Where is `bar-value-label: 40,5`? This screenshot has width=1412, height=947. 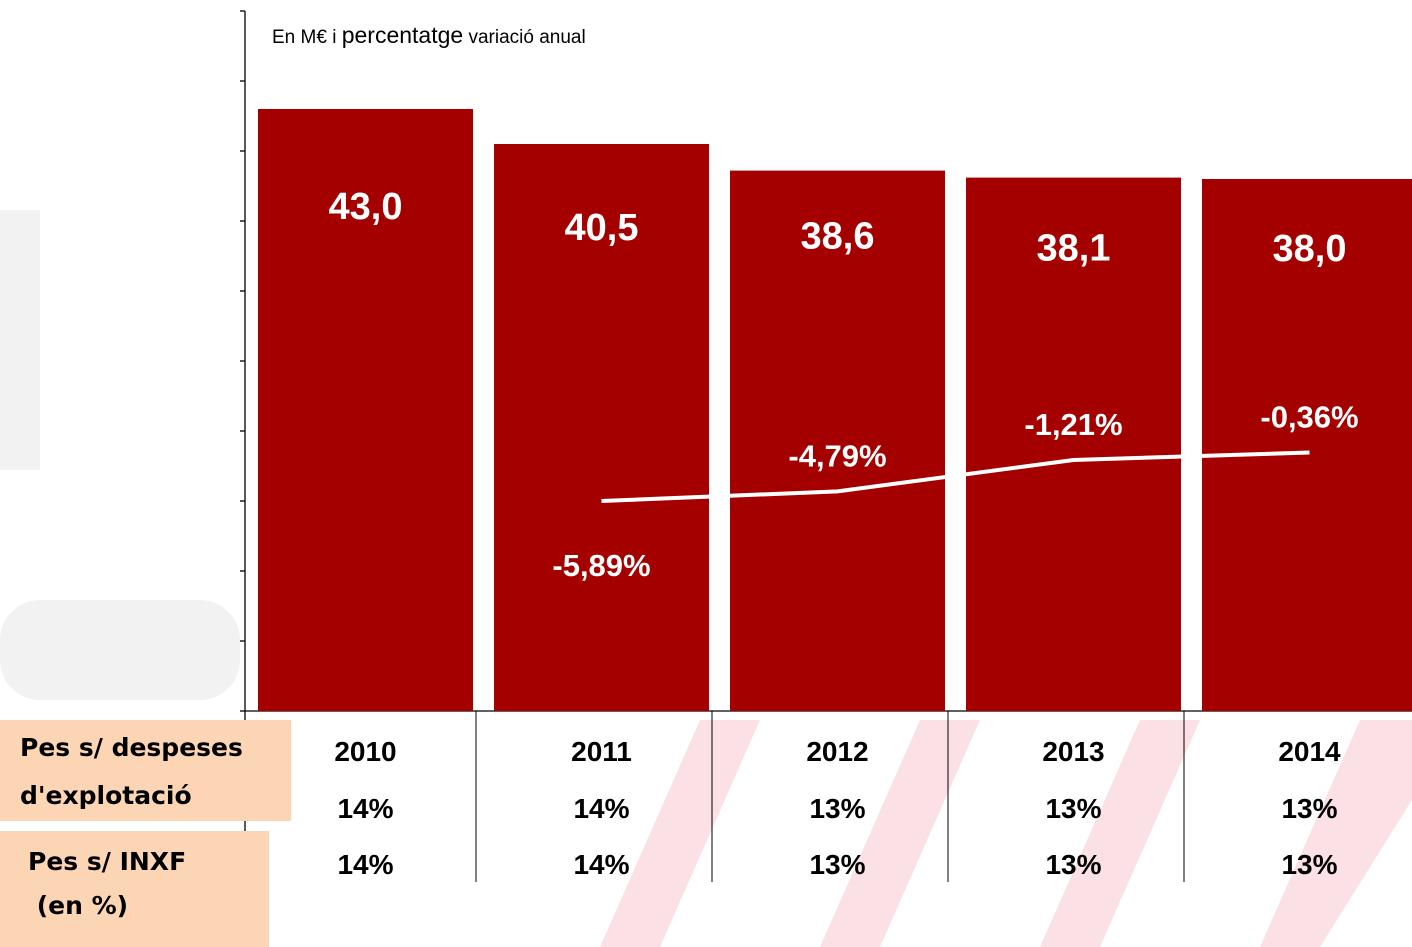
bar-value-label: 40,5 is located at coordinates (602, 228).